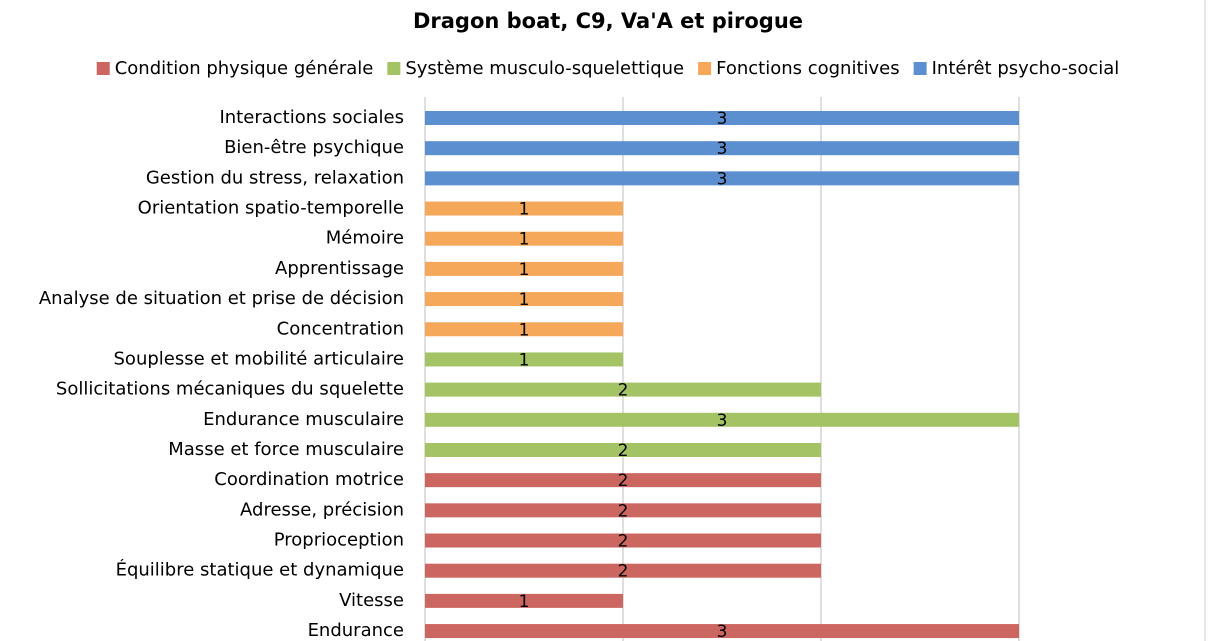  What do you see at coordinates (271, 208) in the screenshot?
I see `y-tick-label: Orientation spatio-temporelle` at bounding box center [271, 208].